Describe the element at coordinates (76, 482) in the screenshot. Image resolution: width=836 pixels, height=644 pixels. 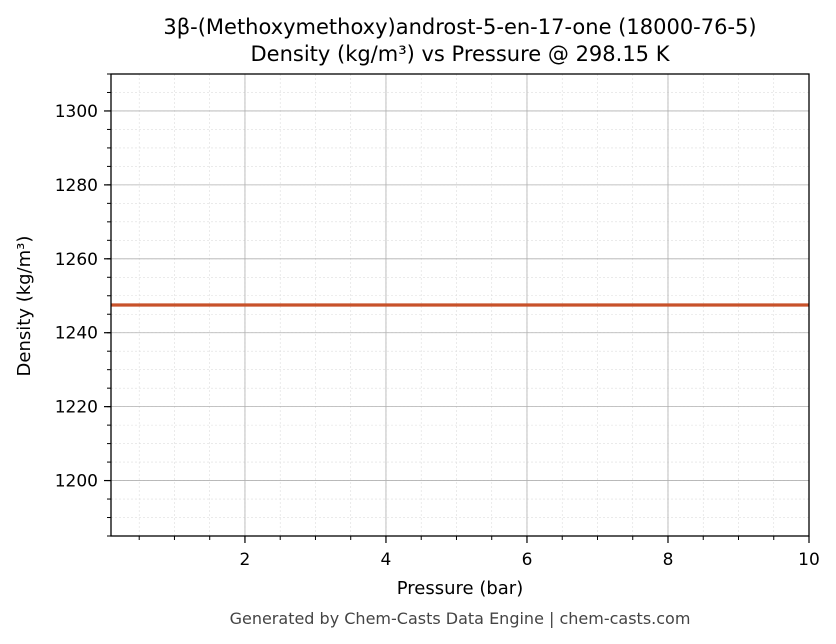
I see `y-tick-label: 1200` at that location.